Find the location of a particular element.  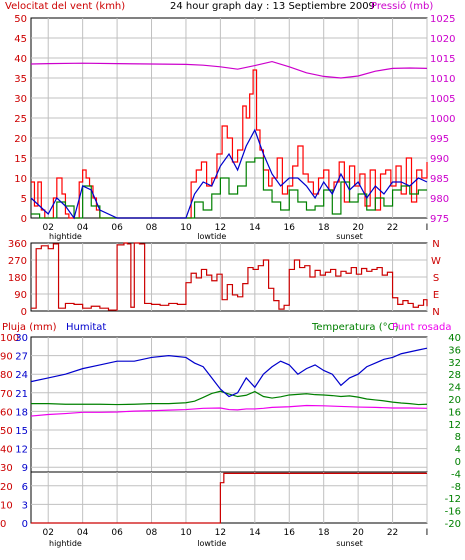

wind-speed-tick: 45 is located at coordinates (20, 39).